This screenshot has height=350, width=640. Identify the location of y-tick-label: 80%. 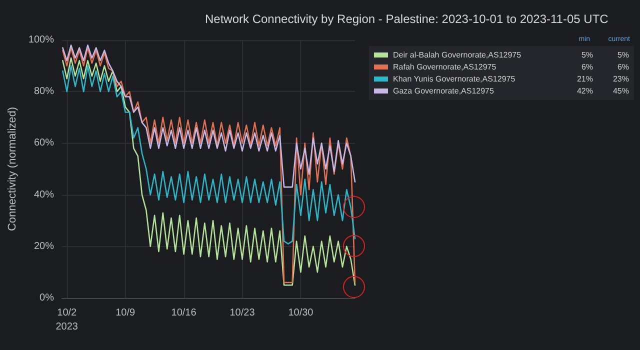
(44, 92).